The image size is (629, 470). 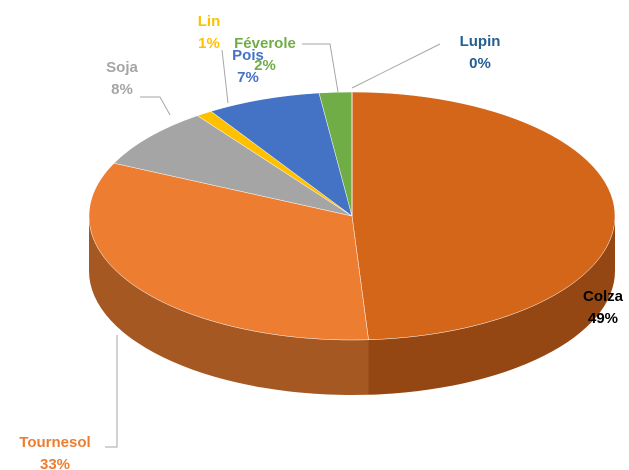 What do you see at coordinates (209, 21) in the screenshot?
I see `slice-label: Lin` at bounding box center [209, 21].